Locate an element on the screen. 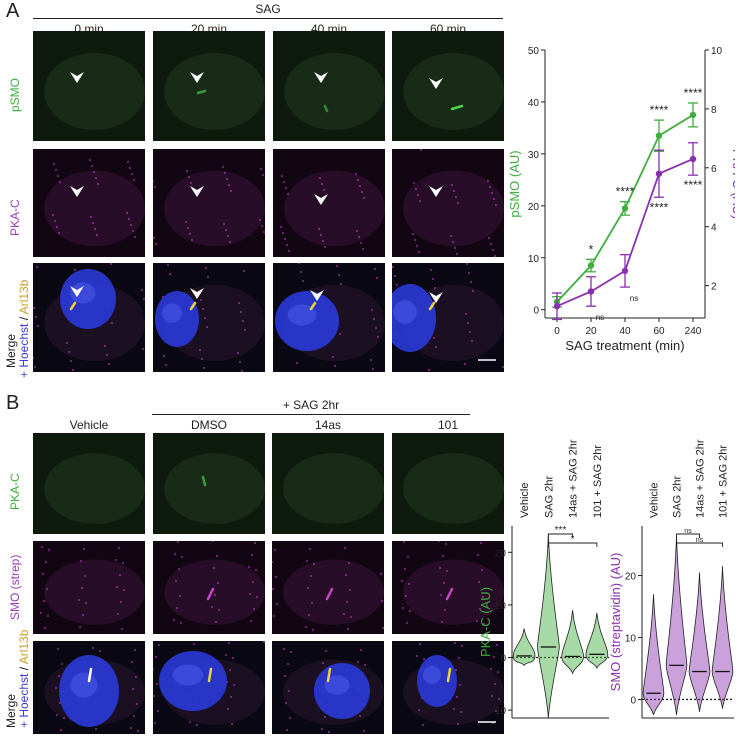 This screenshot has height=736, width=740. b-merge-tile-0-image is located at coordinates (89, 687).